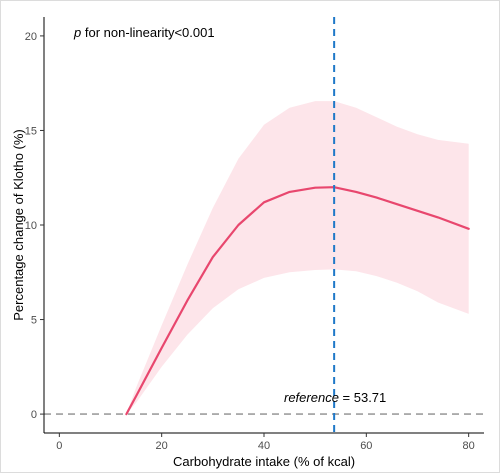  What do you see at coordinates (18, 225) in the screenshot?
I see `y-axis-title: Percentage change of Klotho (%)` at bounding box center [18, 225].